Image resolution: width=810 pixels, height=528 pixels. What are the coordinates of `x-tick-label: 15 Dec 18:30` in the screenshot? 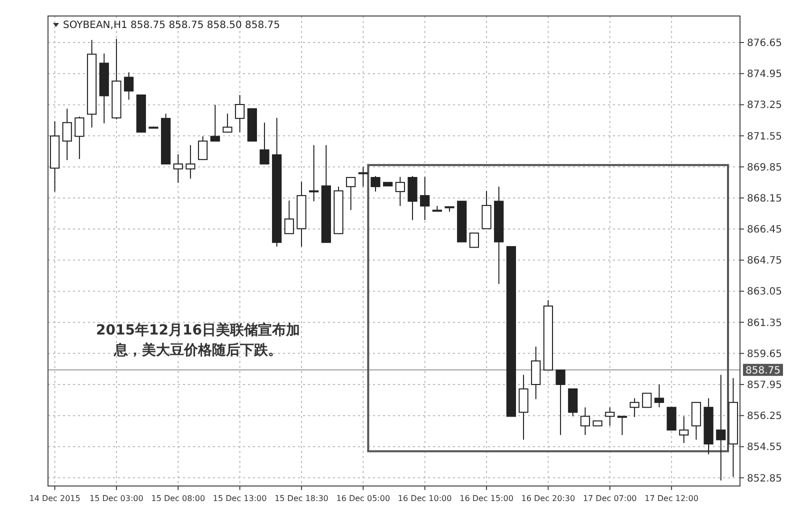 It's located at (301, 498).